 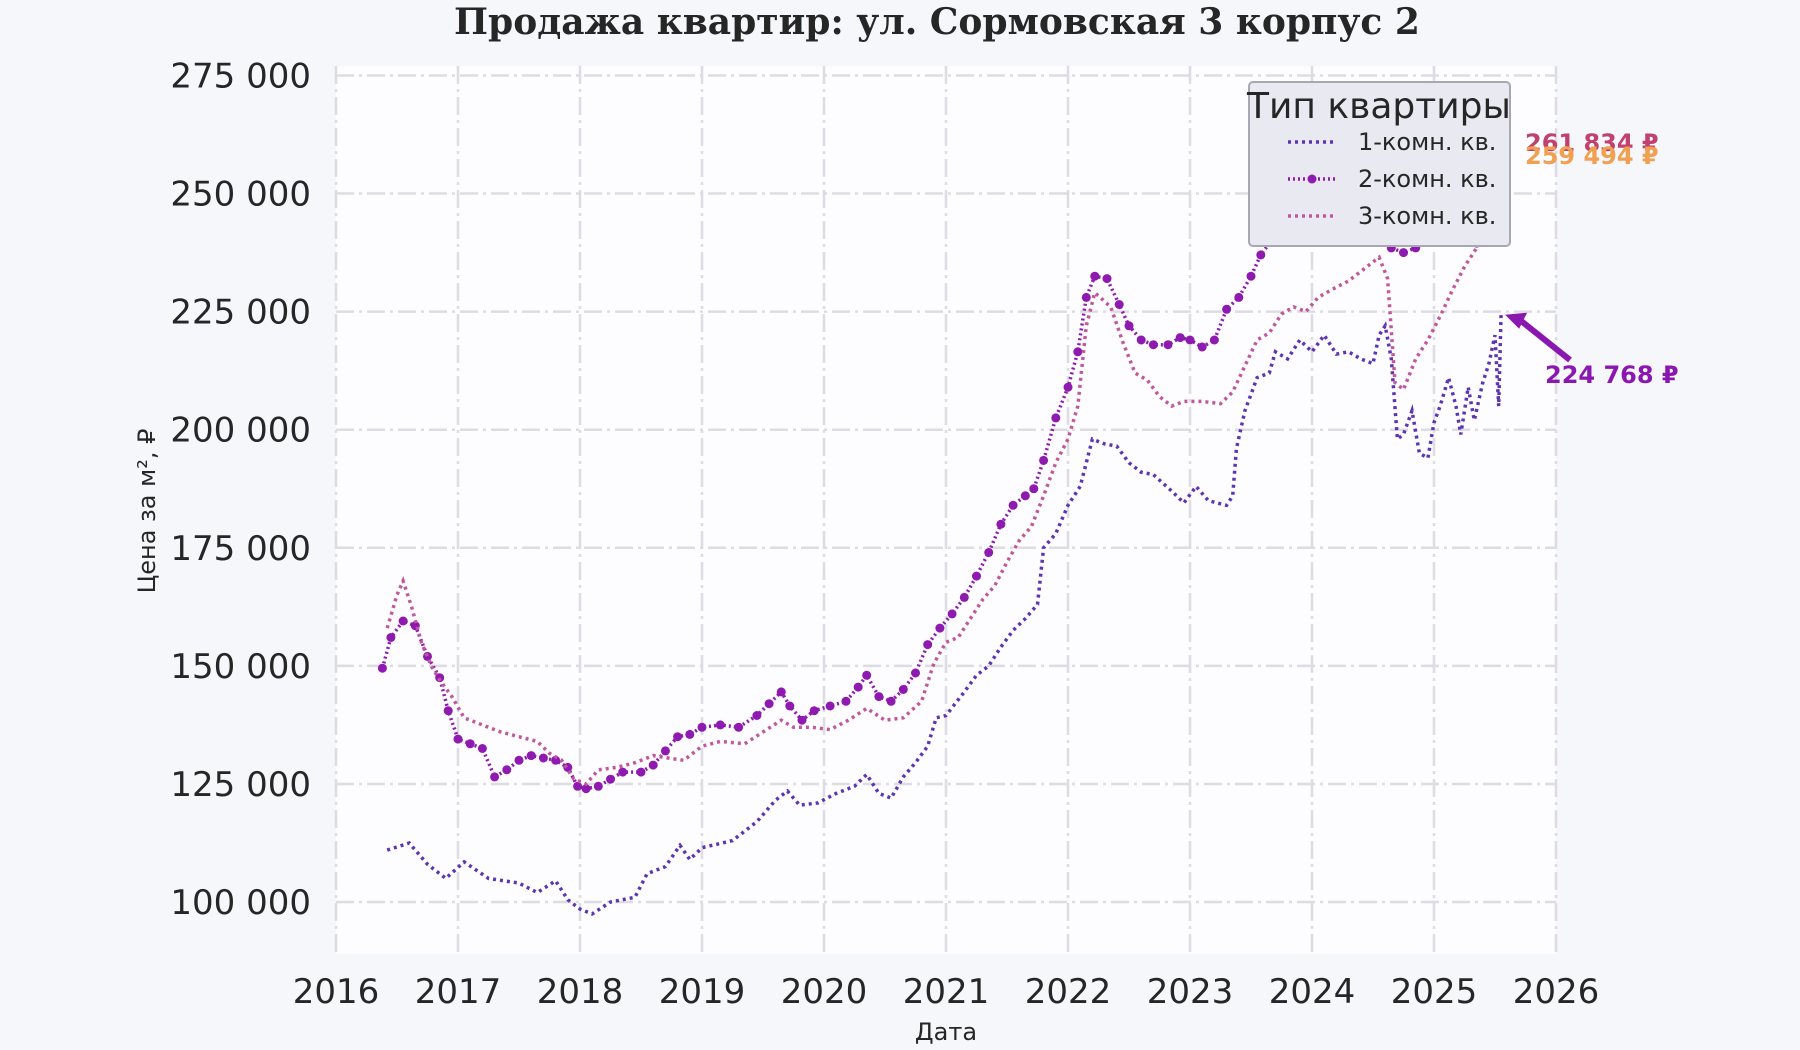 I want to click on x-tick-label: 2026, so click(x=1556, y=992).